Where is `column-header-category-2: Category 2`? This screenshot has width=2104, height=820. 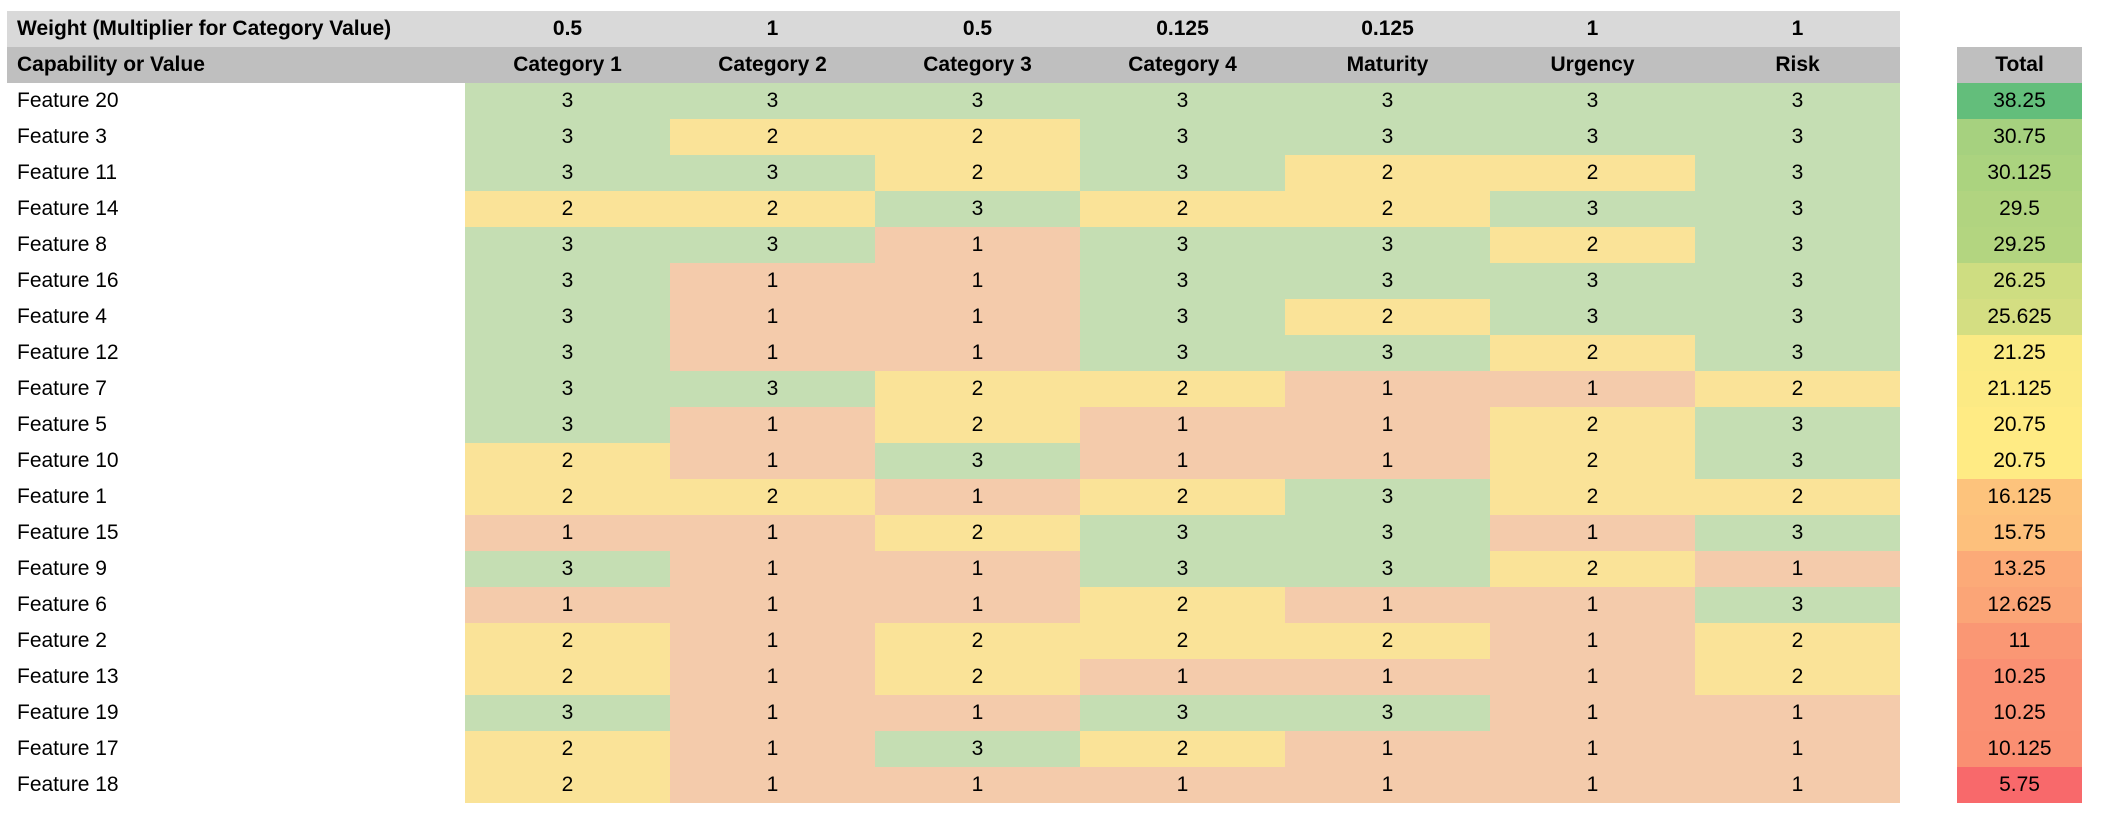
column-header-category-2: Category 2 is located at coordinates (772, 65).